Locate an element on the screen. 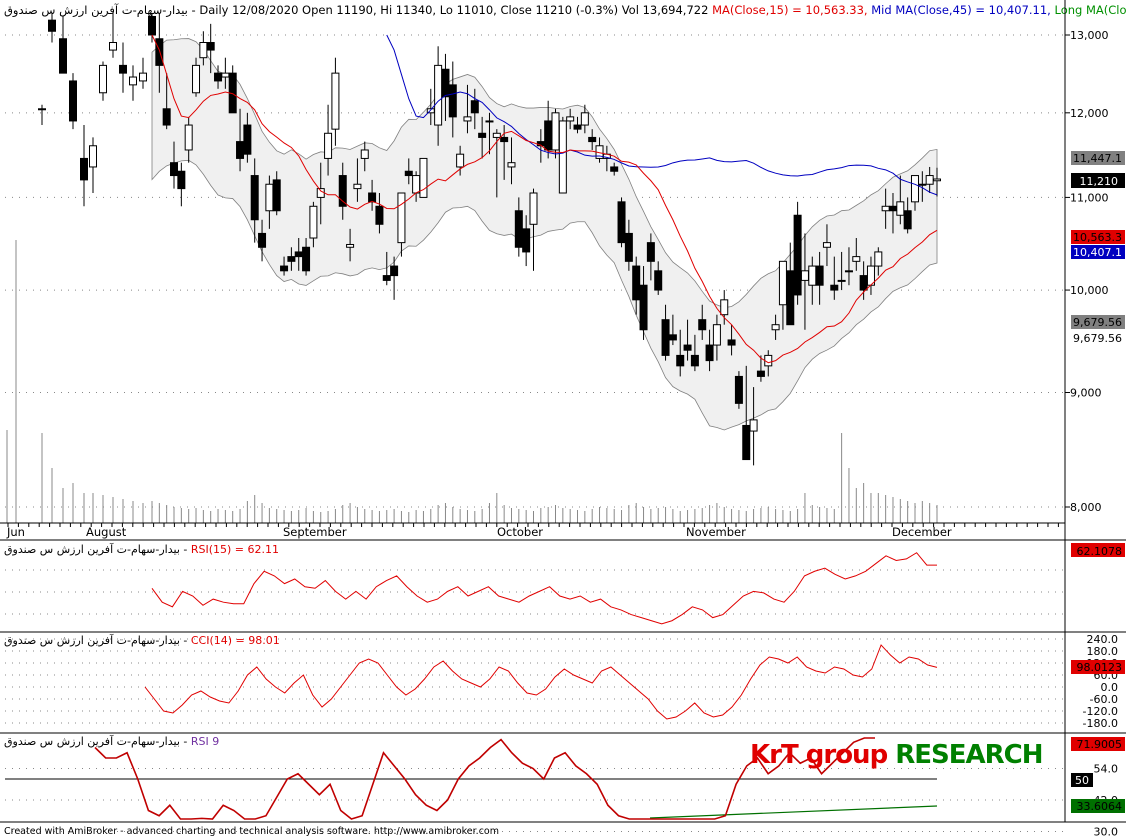 This screenshot has height=839, width=1126. rsi9-trend-flag-label: 33.6064 is located at coordinates (1100, 806).